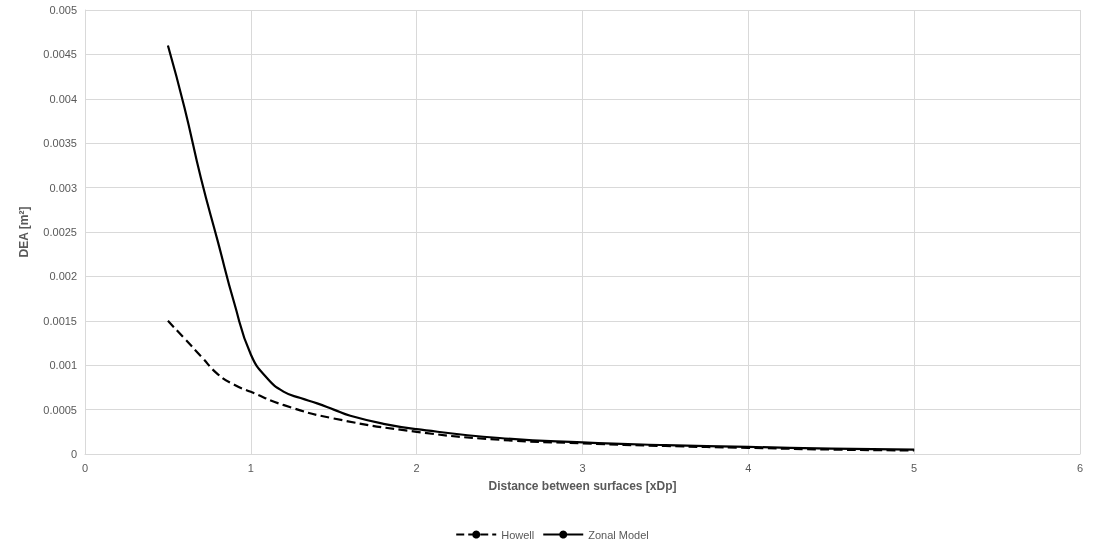 The width and height of the screenshot is (1104, 550). Describe the element at coordinates (24, 232) in the screenshot. I see `y-axis-title: DEA [m²]` at that location.